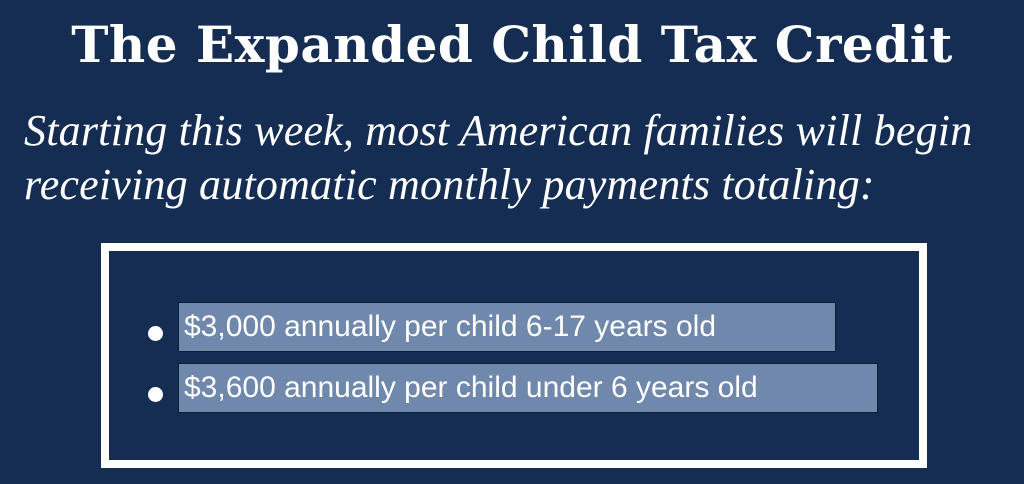 This screenshot has height=484, width=1024. Describe the element at coordinates (507, 327) in the screenshot. I see `bullet-text-6-17: $3,000 annually per child 6-17 years old` at that location.